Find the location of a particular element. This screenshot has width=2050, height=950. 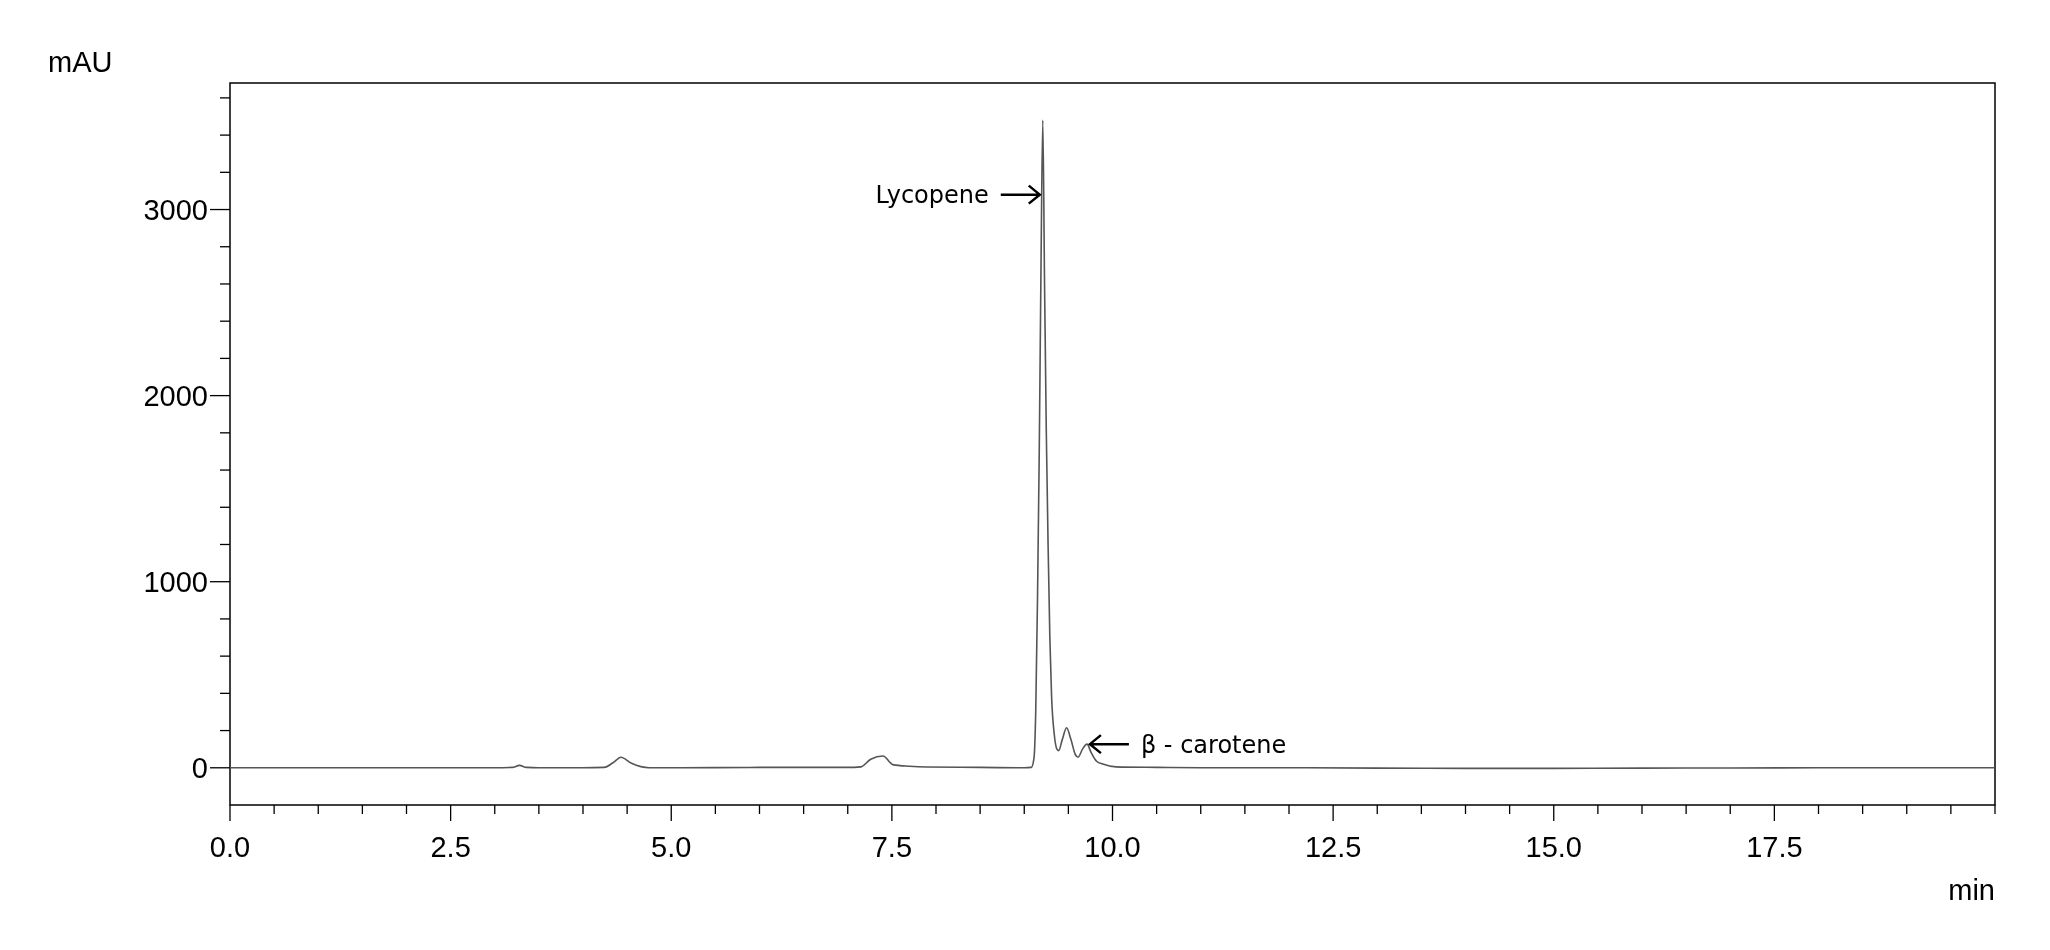

y-tick-label: 2000 is located at coordinates (175, 395).